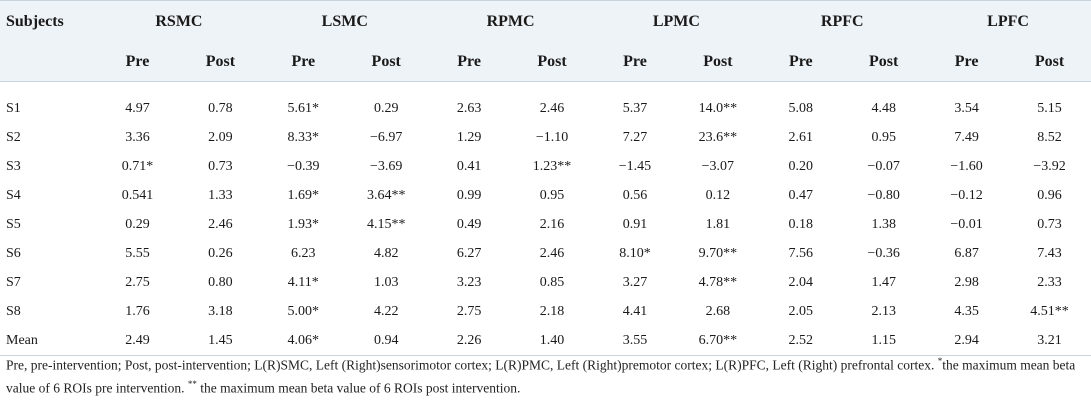 This screenshot has height=409, width=1091. Describe the element at coordinates (386, 282) in the screenshot. I see `value-cell: 1.03` at that location.